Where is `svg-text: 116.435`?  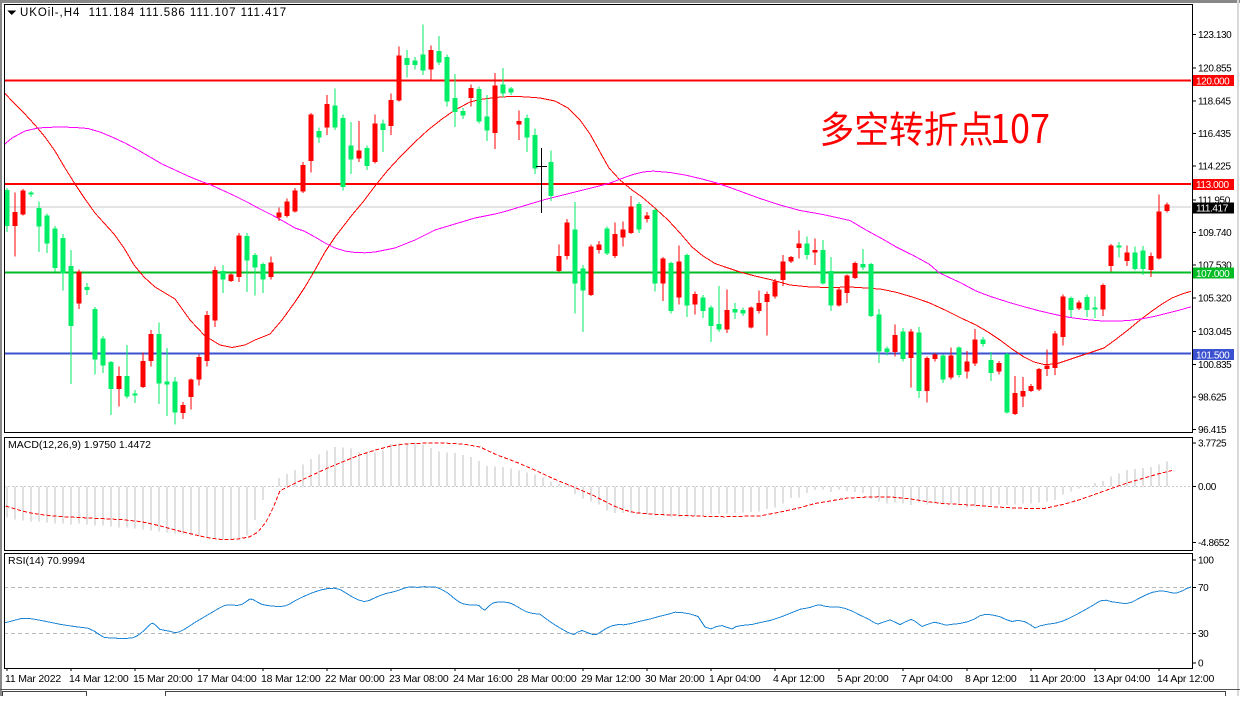 svg-text: 116.435 is located at coordinates (1214, 134).